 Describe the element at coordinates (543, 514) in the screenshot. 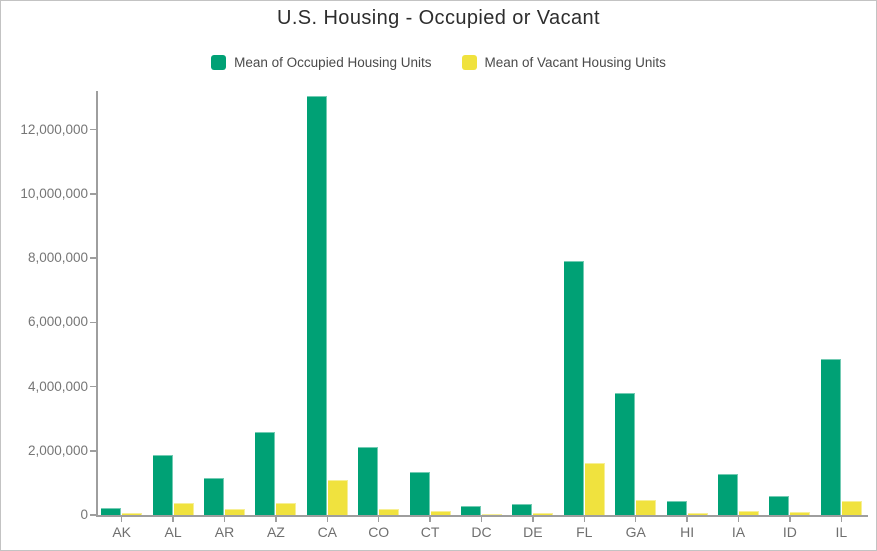

I see `bar-vacant-de` at that location.